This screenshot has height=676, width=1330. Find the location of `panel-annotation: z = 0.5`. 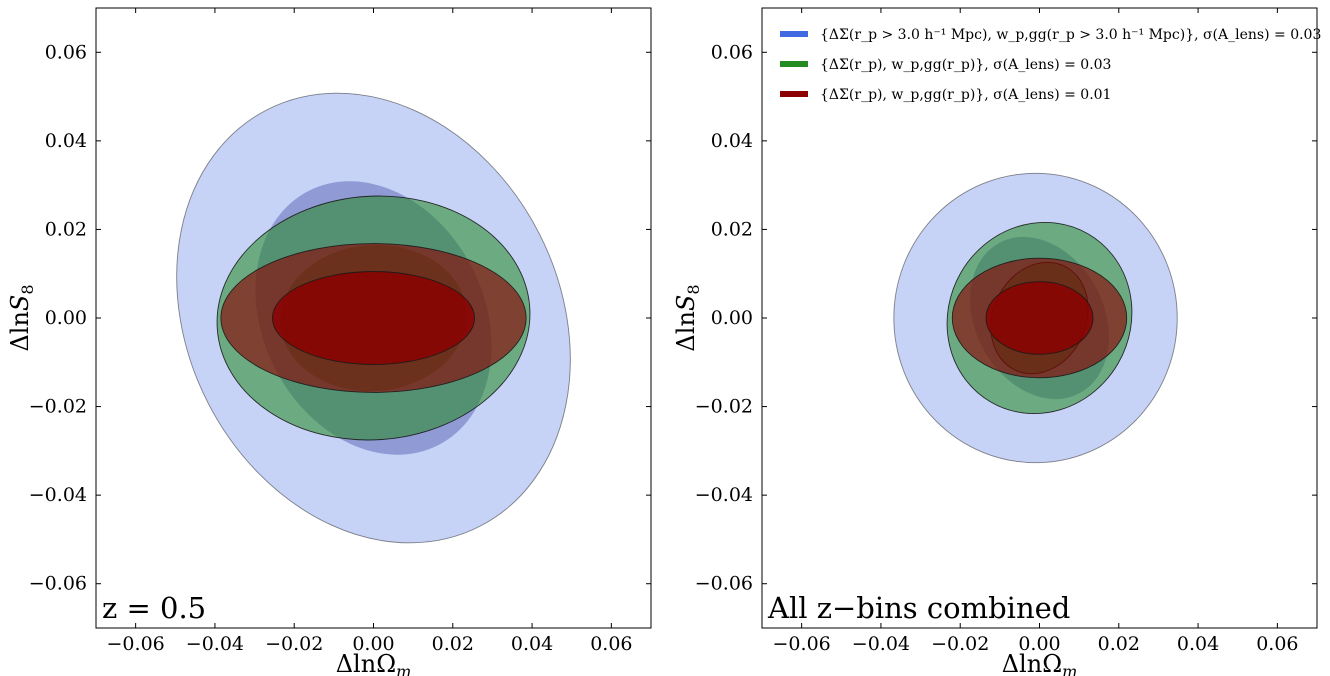

panel-annotation: z = 0.5 is located at coordinates (154, 608).